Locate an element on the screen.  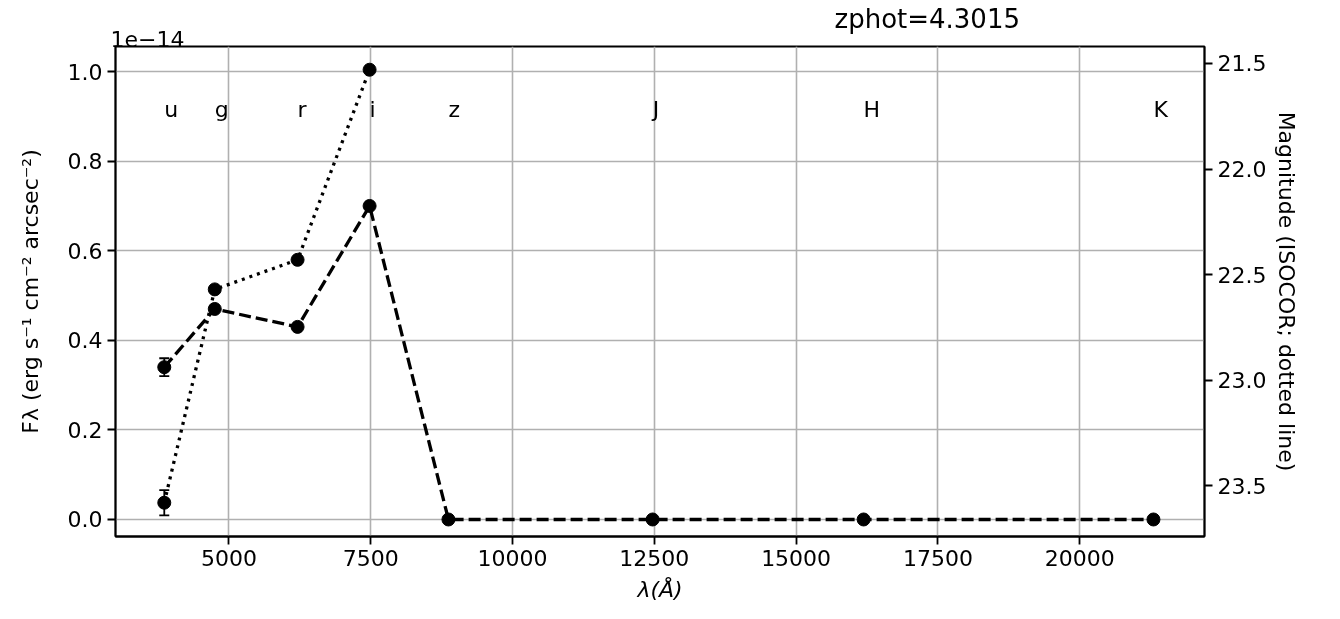
chart-title: zphot=4.3015 is located at coordinates (927, 18).